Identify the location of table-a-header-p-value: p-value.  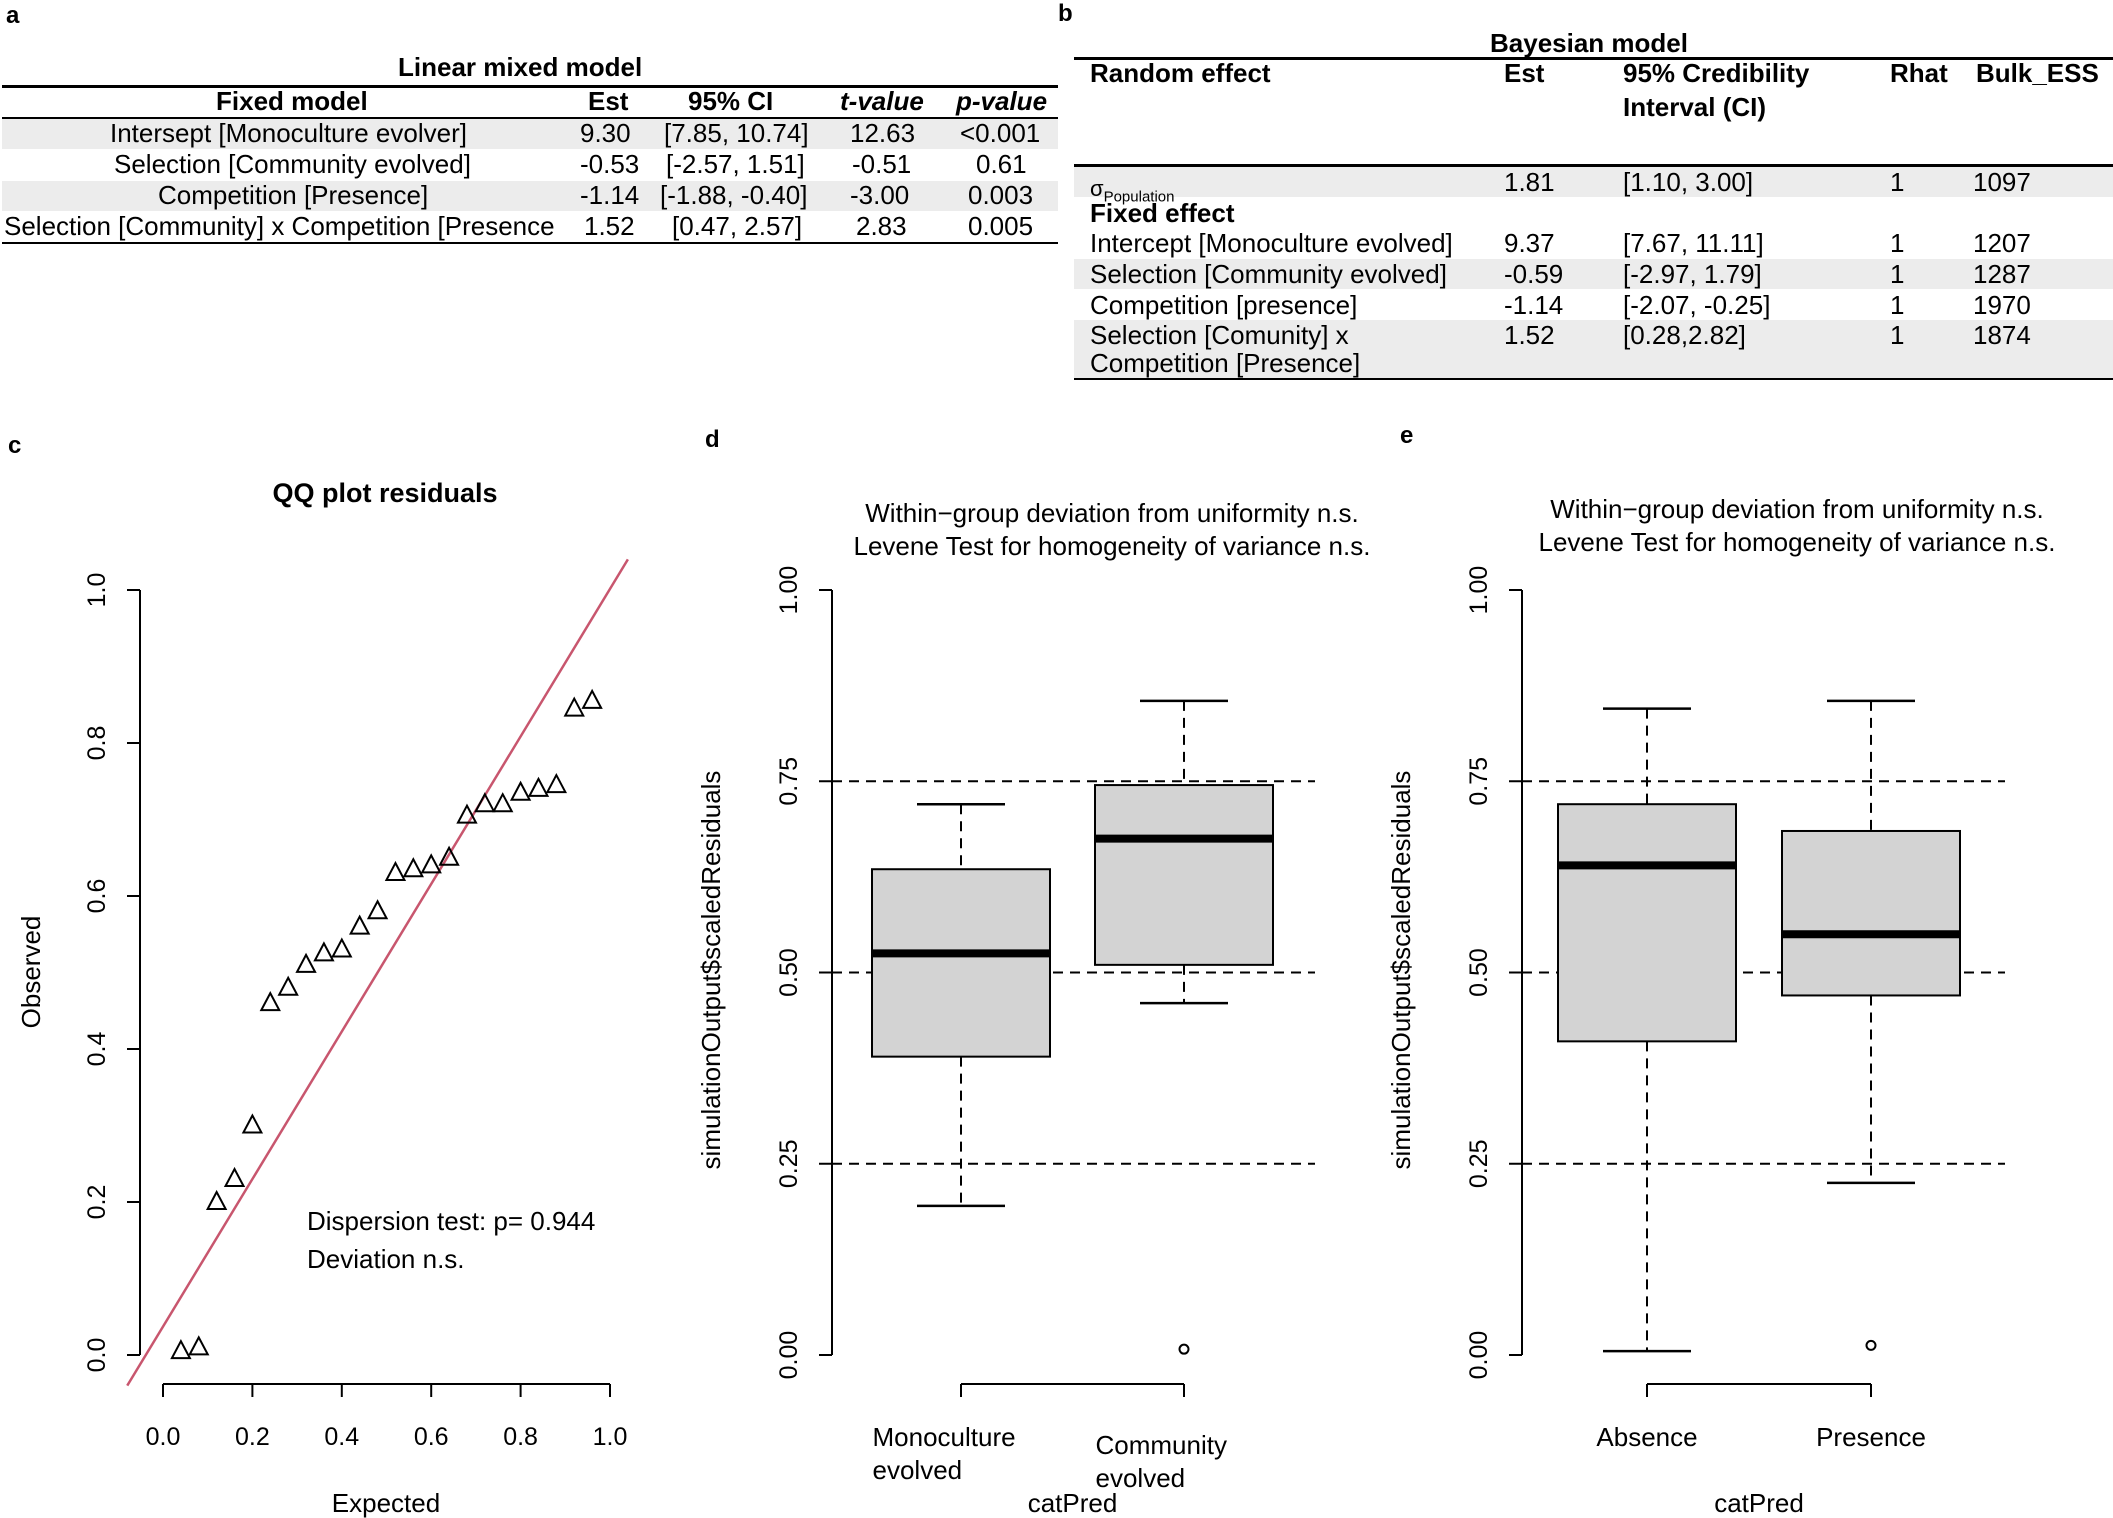
(1002, 101).